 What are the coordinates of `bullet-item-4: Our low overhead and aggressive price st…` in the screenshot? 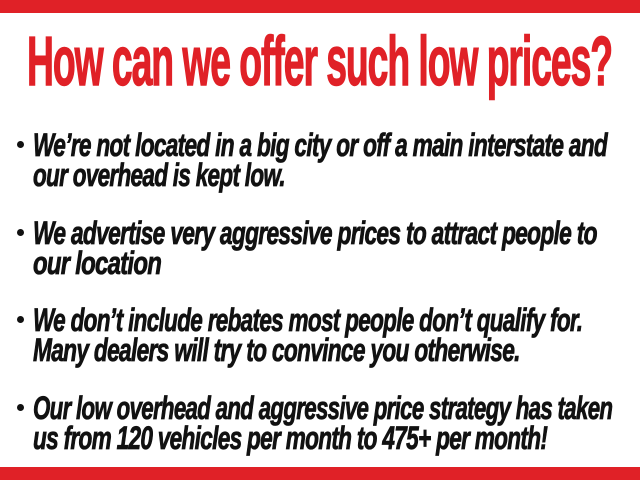 It's located at (327, 423).